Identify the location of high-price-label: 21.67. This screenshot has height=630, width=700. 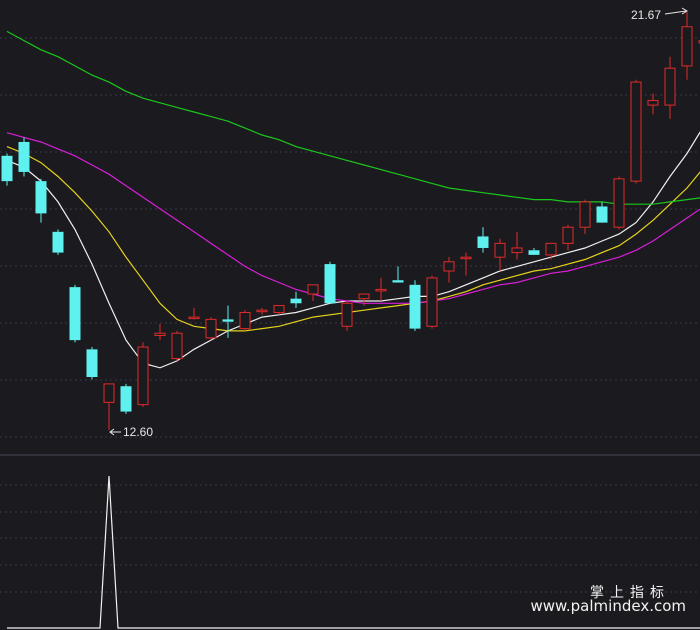
(646, 15).